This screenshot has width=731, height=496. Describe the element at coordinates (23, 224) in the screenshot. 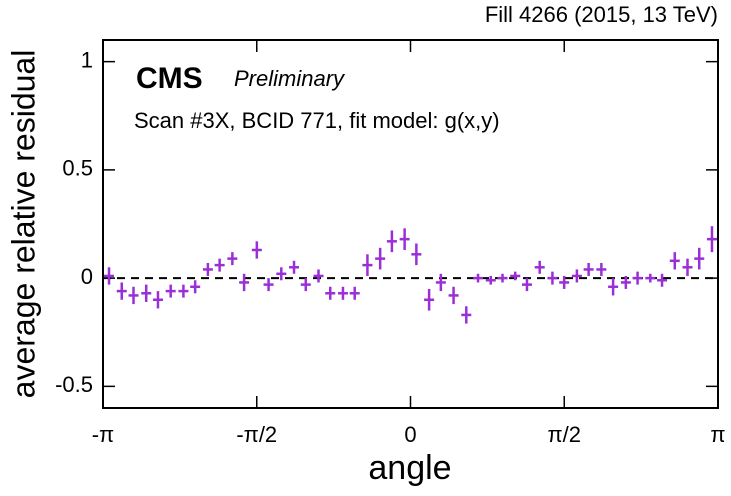

I see `y-axis-title: average relative residual` at that location.